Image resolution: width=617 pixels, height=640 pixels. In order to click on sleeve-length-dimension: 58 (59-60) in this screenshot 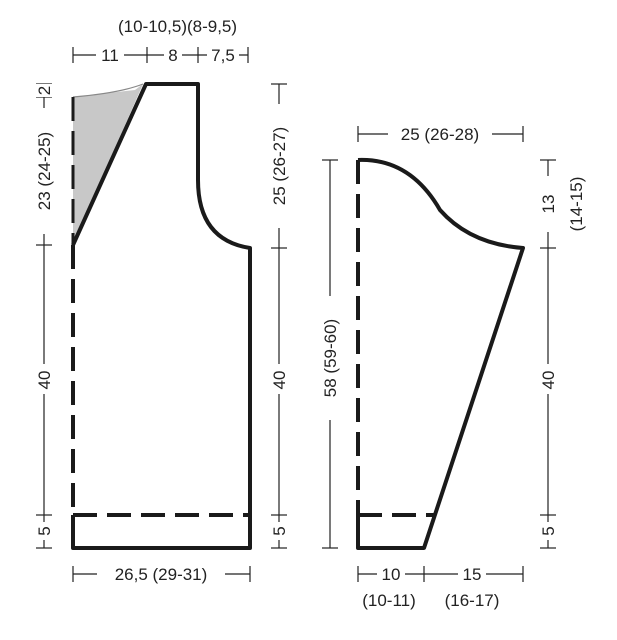, I will do `click(330, 354)`.